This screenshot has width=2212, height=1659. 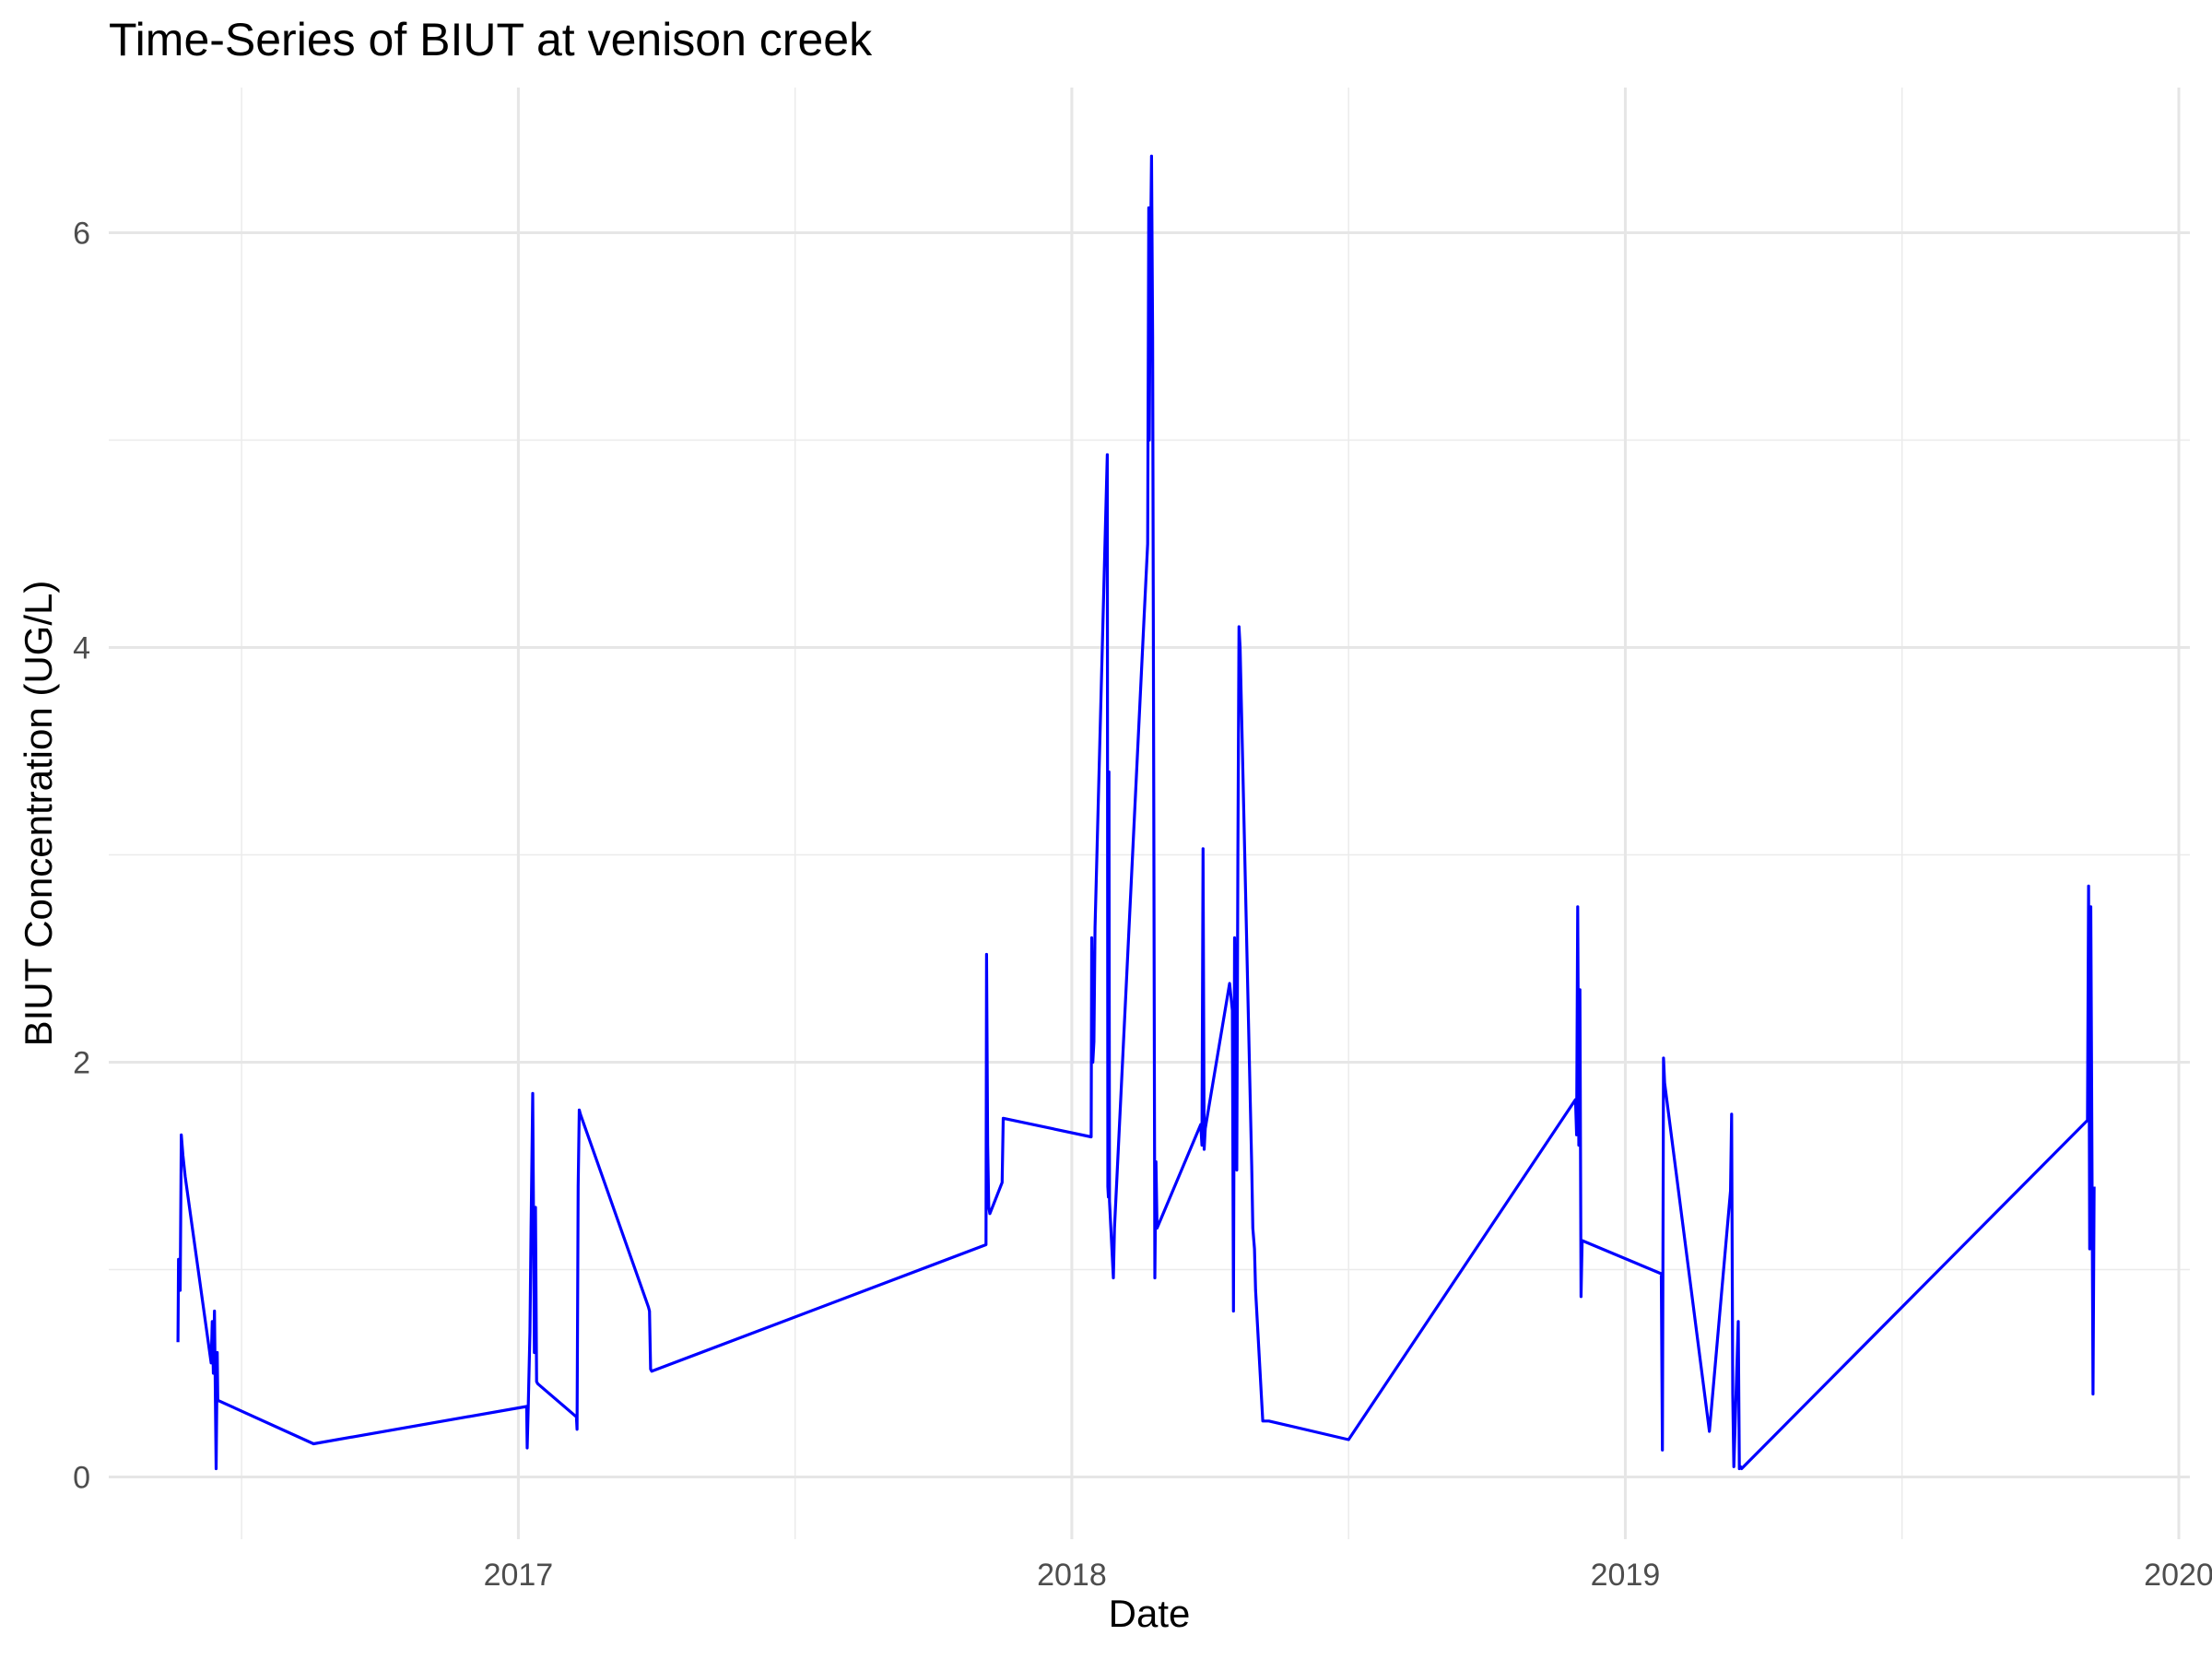 I want to click on y-axis-title: BIUT Concentration (UG/L), so click(x=38, y=814).